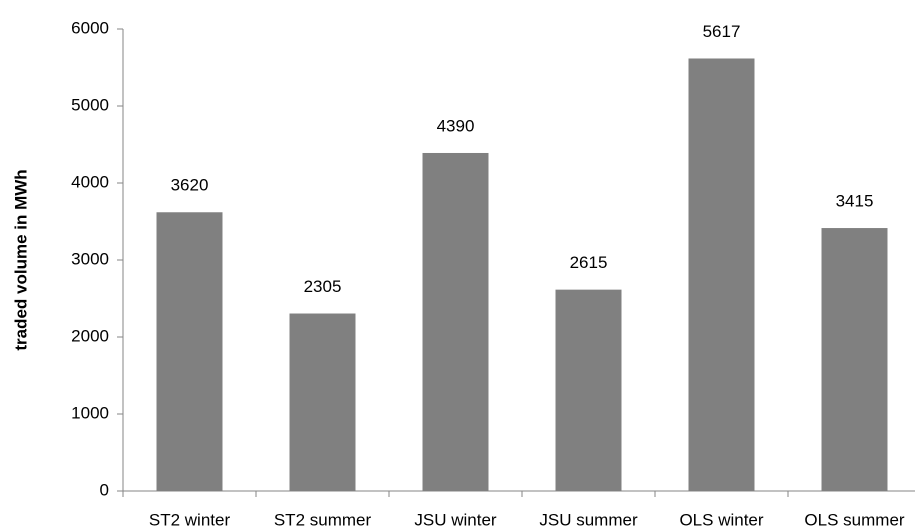 The height and width of the screenshot is (532, 915). Describe the element at coordinates (90, 181) in the screenshot. I see `y-tick-label: 4000` at that location.